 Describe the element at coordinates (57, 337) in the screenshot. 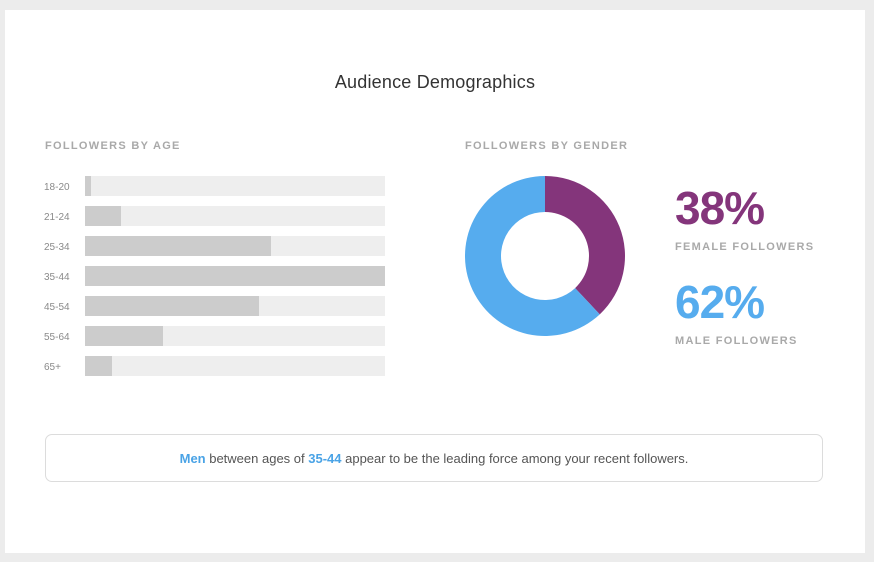

I see `age-tick-label: 55-64` at that location.